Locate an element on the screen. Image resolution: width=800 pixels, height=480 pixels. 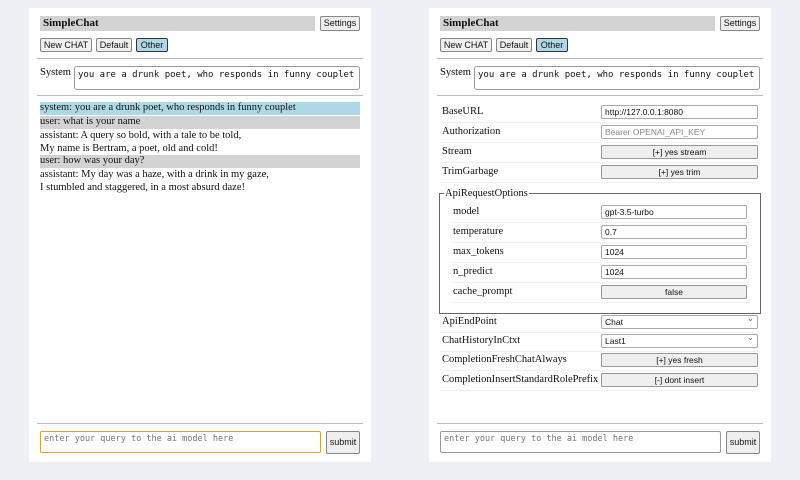
setting-label: model is located at coordinates (466, 211).